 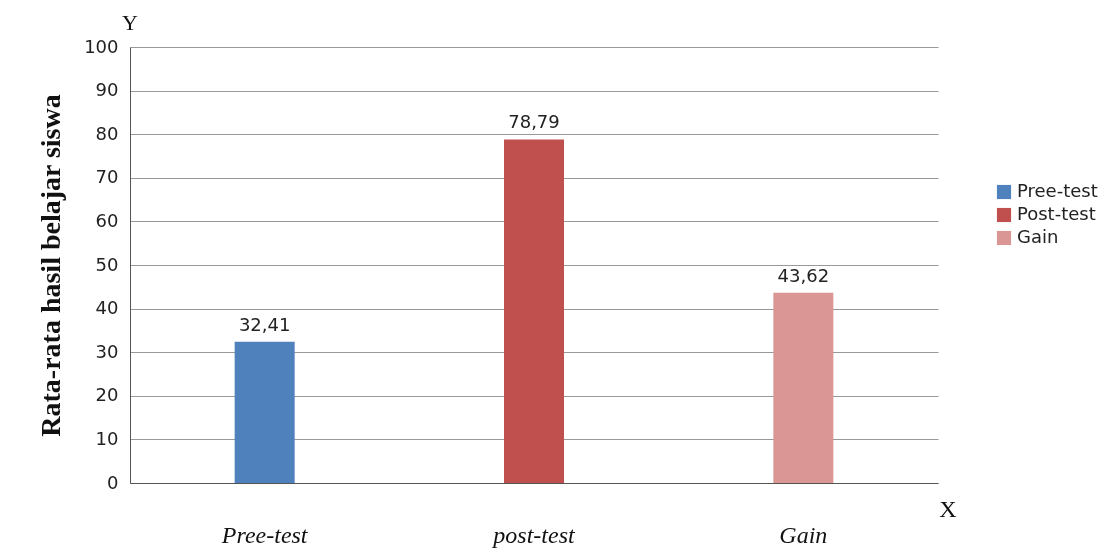 What do you see at coordinates (533, 534) in the screenshot?
I see `x-tick-label: post-test` at bounding box center [533, 534].